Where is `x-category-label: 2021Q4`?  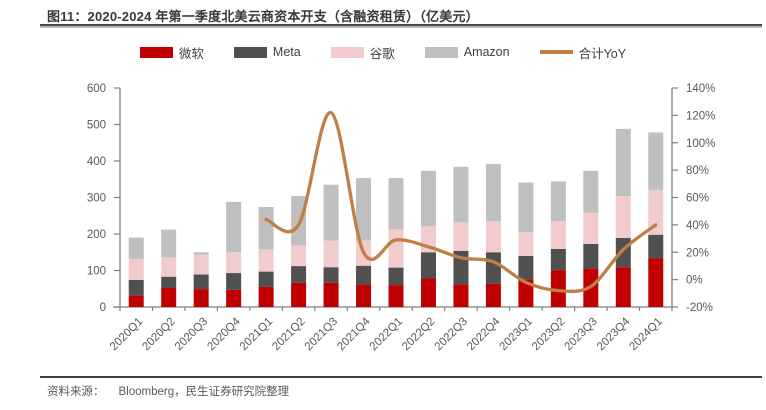 x-category-label: 2021Q4 is located at coordinates (354, 334).